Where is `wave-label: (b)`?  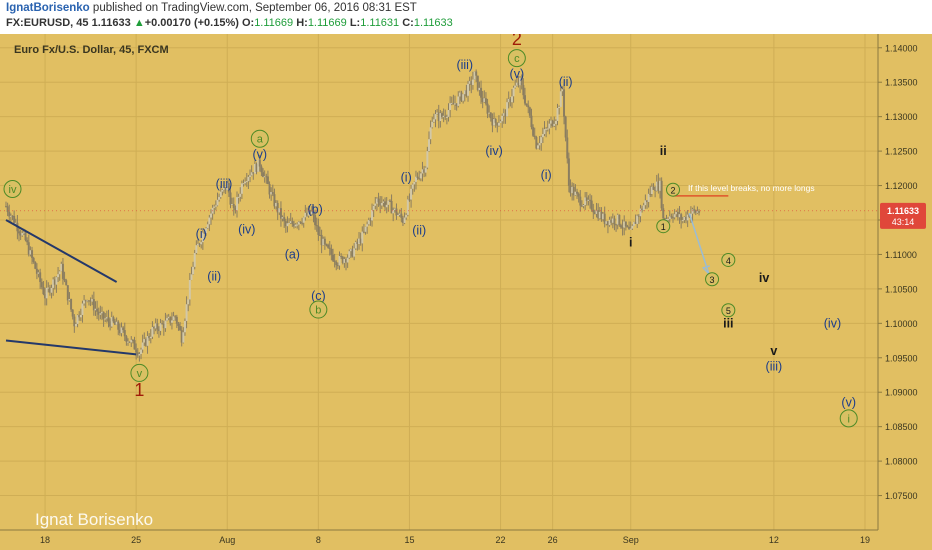
wave-label: (b) is located at coordinates (314, 210).